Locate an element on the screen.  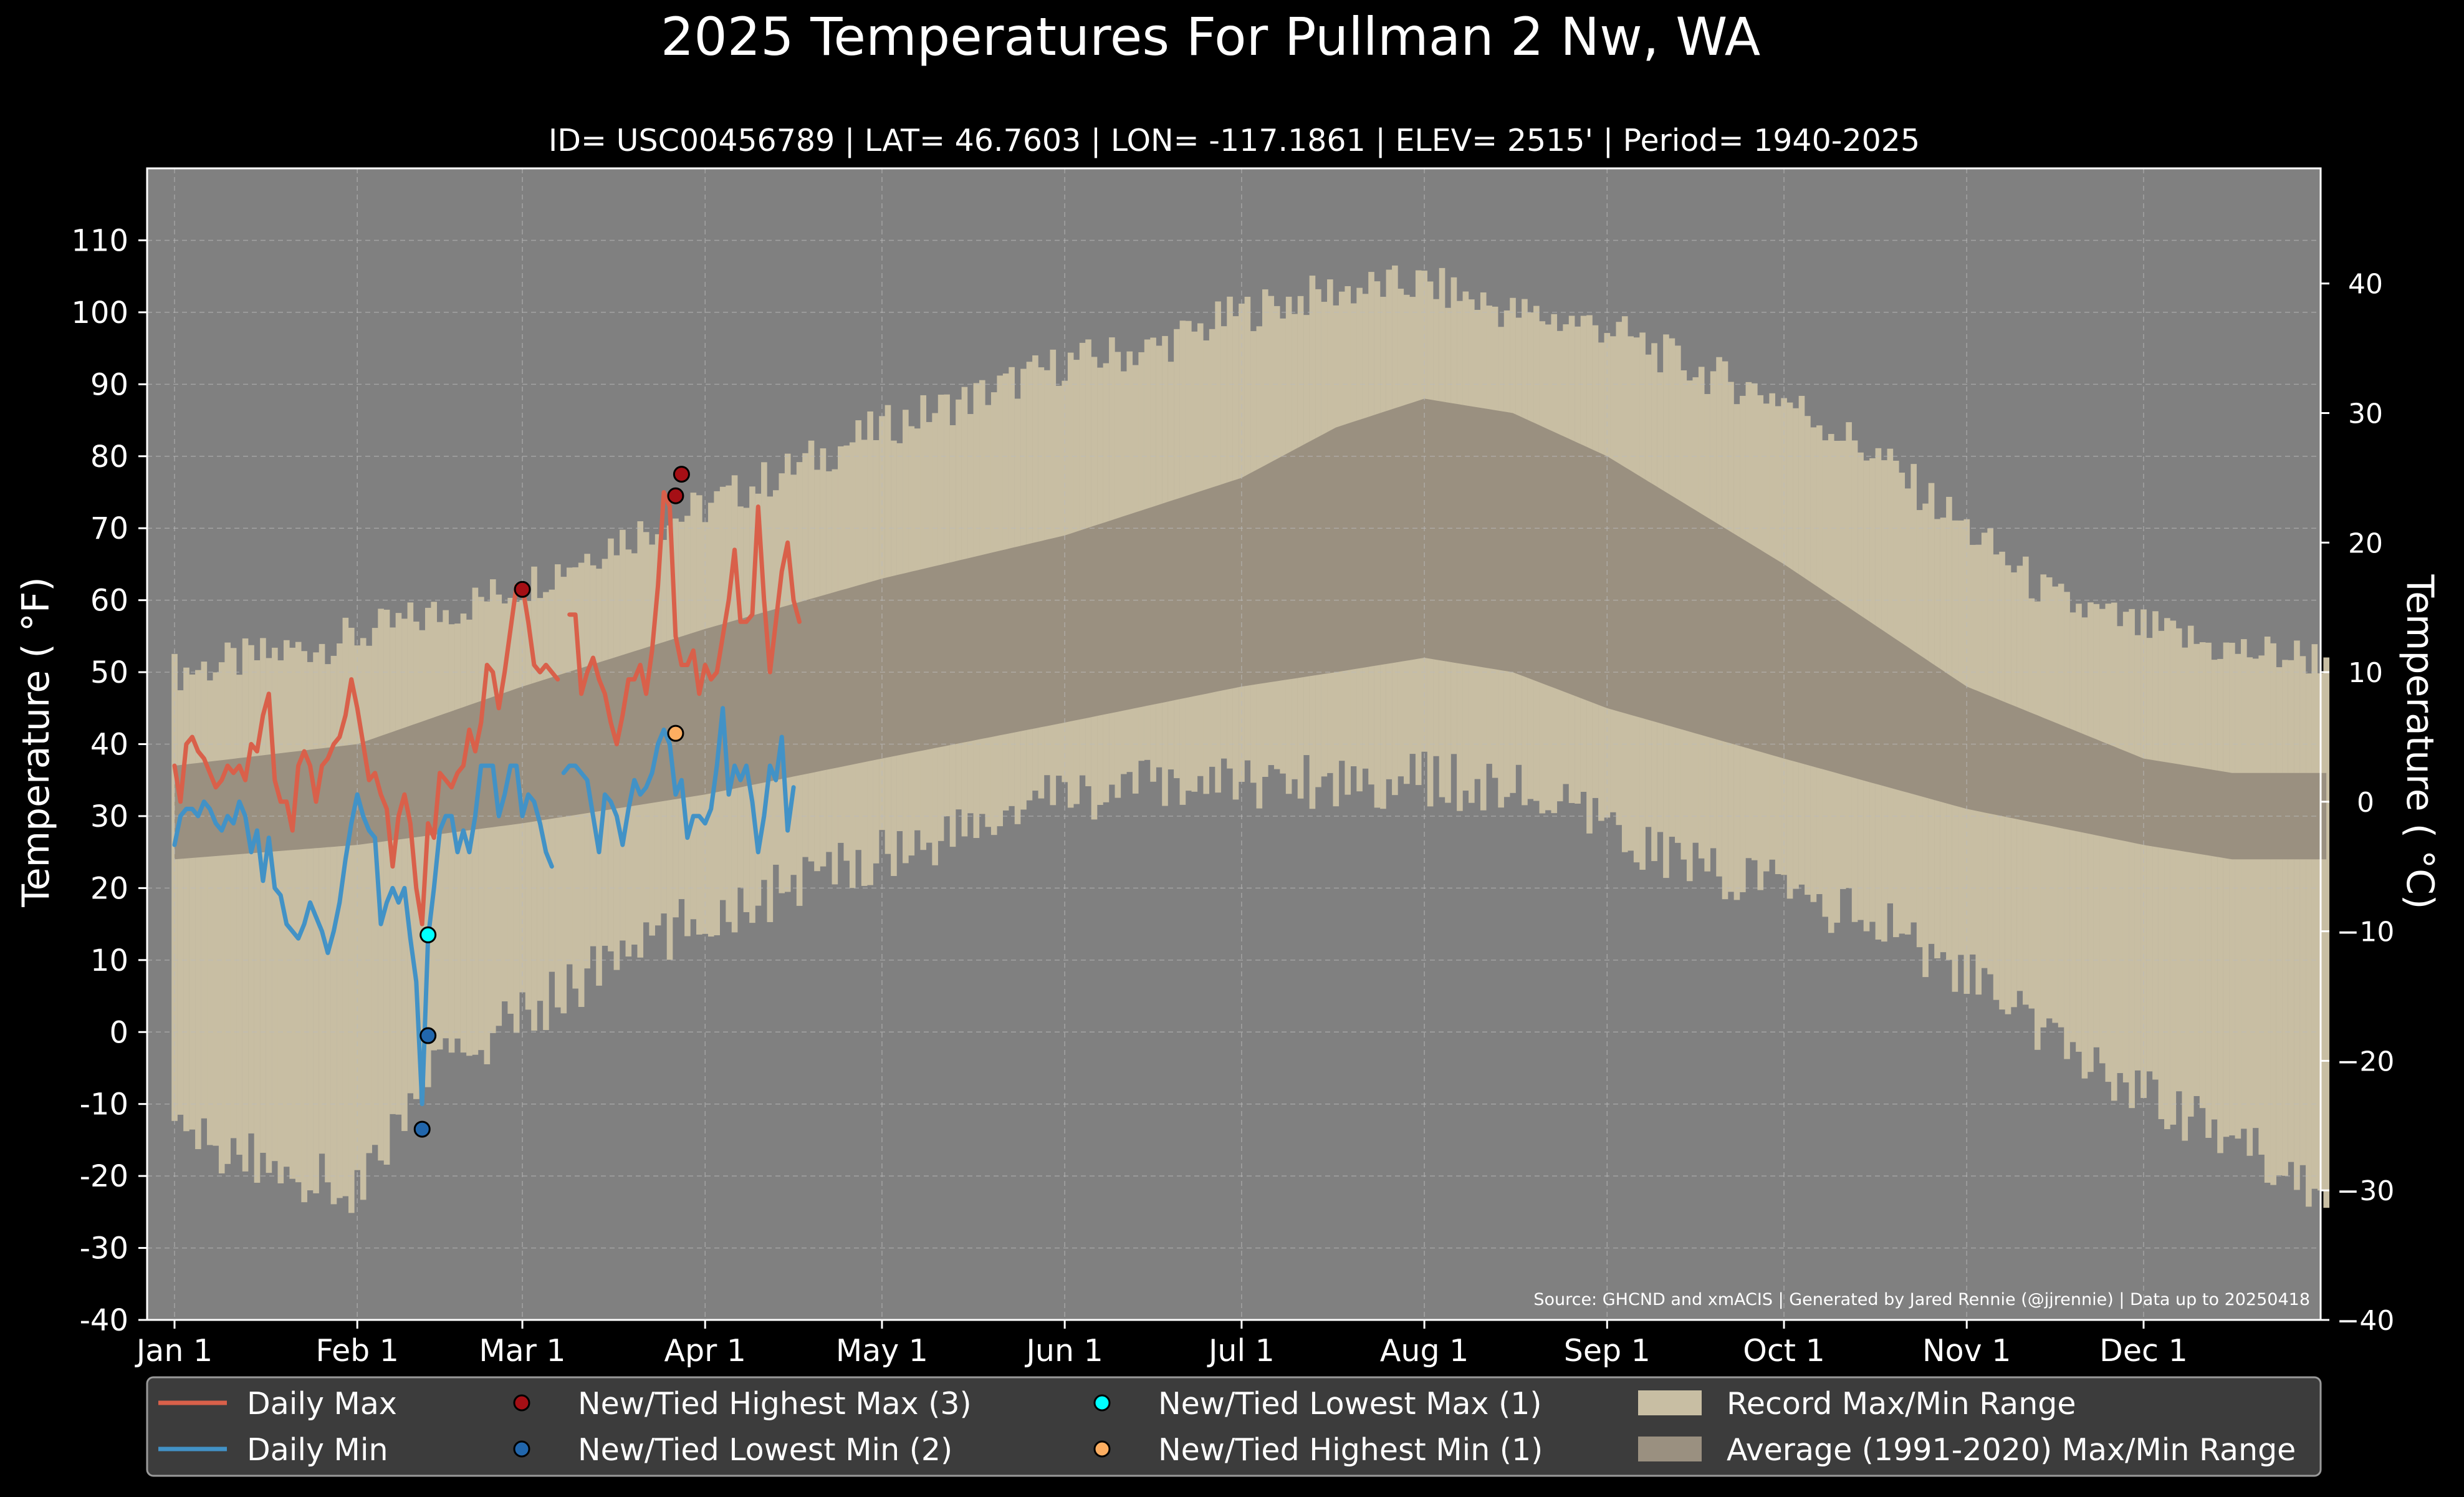
legend-label: Daily Min is located at coordinates (317, 1450).